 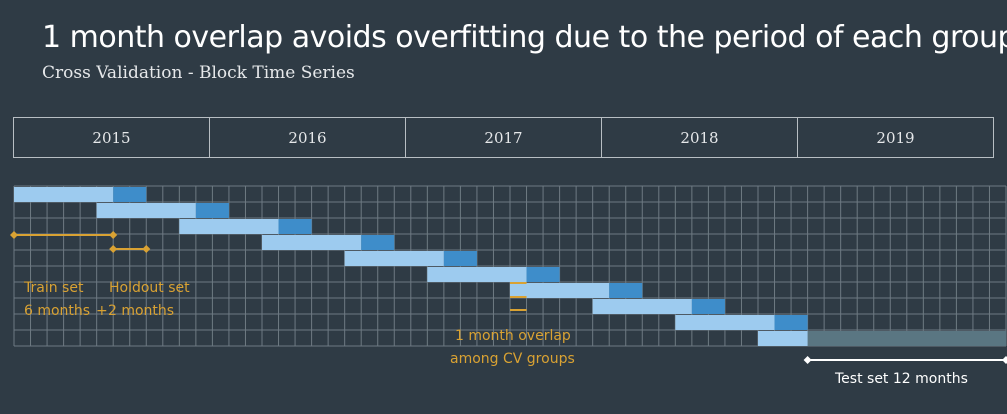 What do you see at coordinates (149, 288) in the screenshot?
I see `holdout-set-label: Holdout set` at bounding box center [149, 288].